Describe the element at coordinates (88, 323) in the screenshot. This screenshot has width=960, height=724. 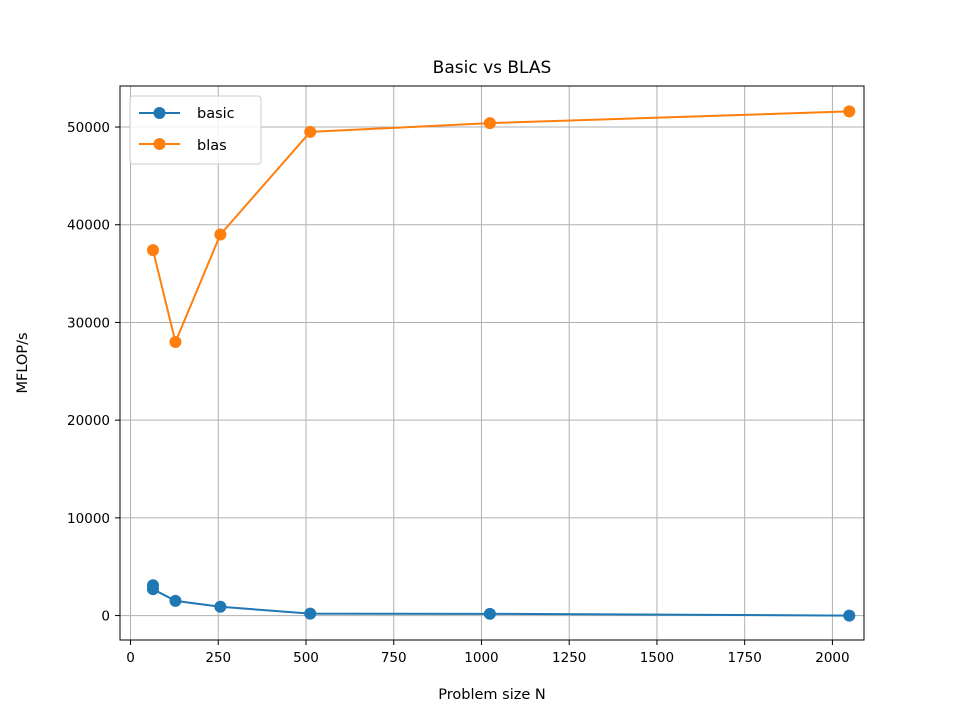
I see `y-tick-label: 30000` at that location.